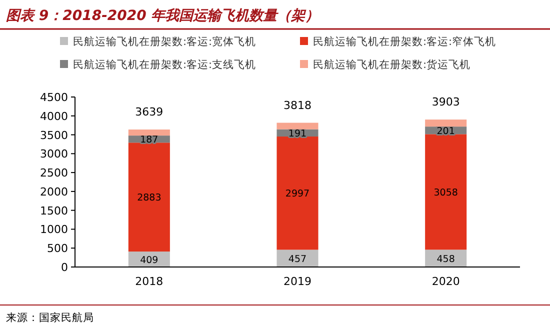 The image size is (550, 332). What do you see at coordinates (54, 191) in the screenshot?
I see `y-tick-label: 2000` at bounding box center [54, 191].